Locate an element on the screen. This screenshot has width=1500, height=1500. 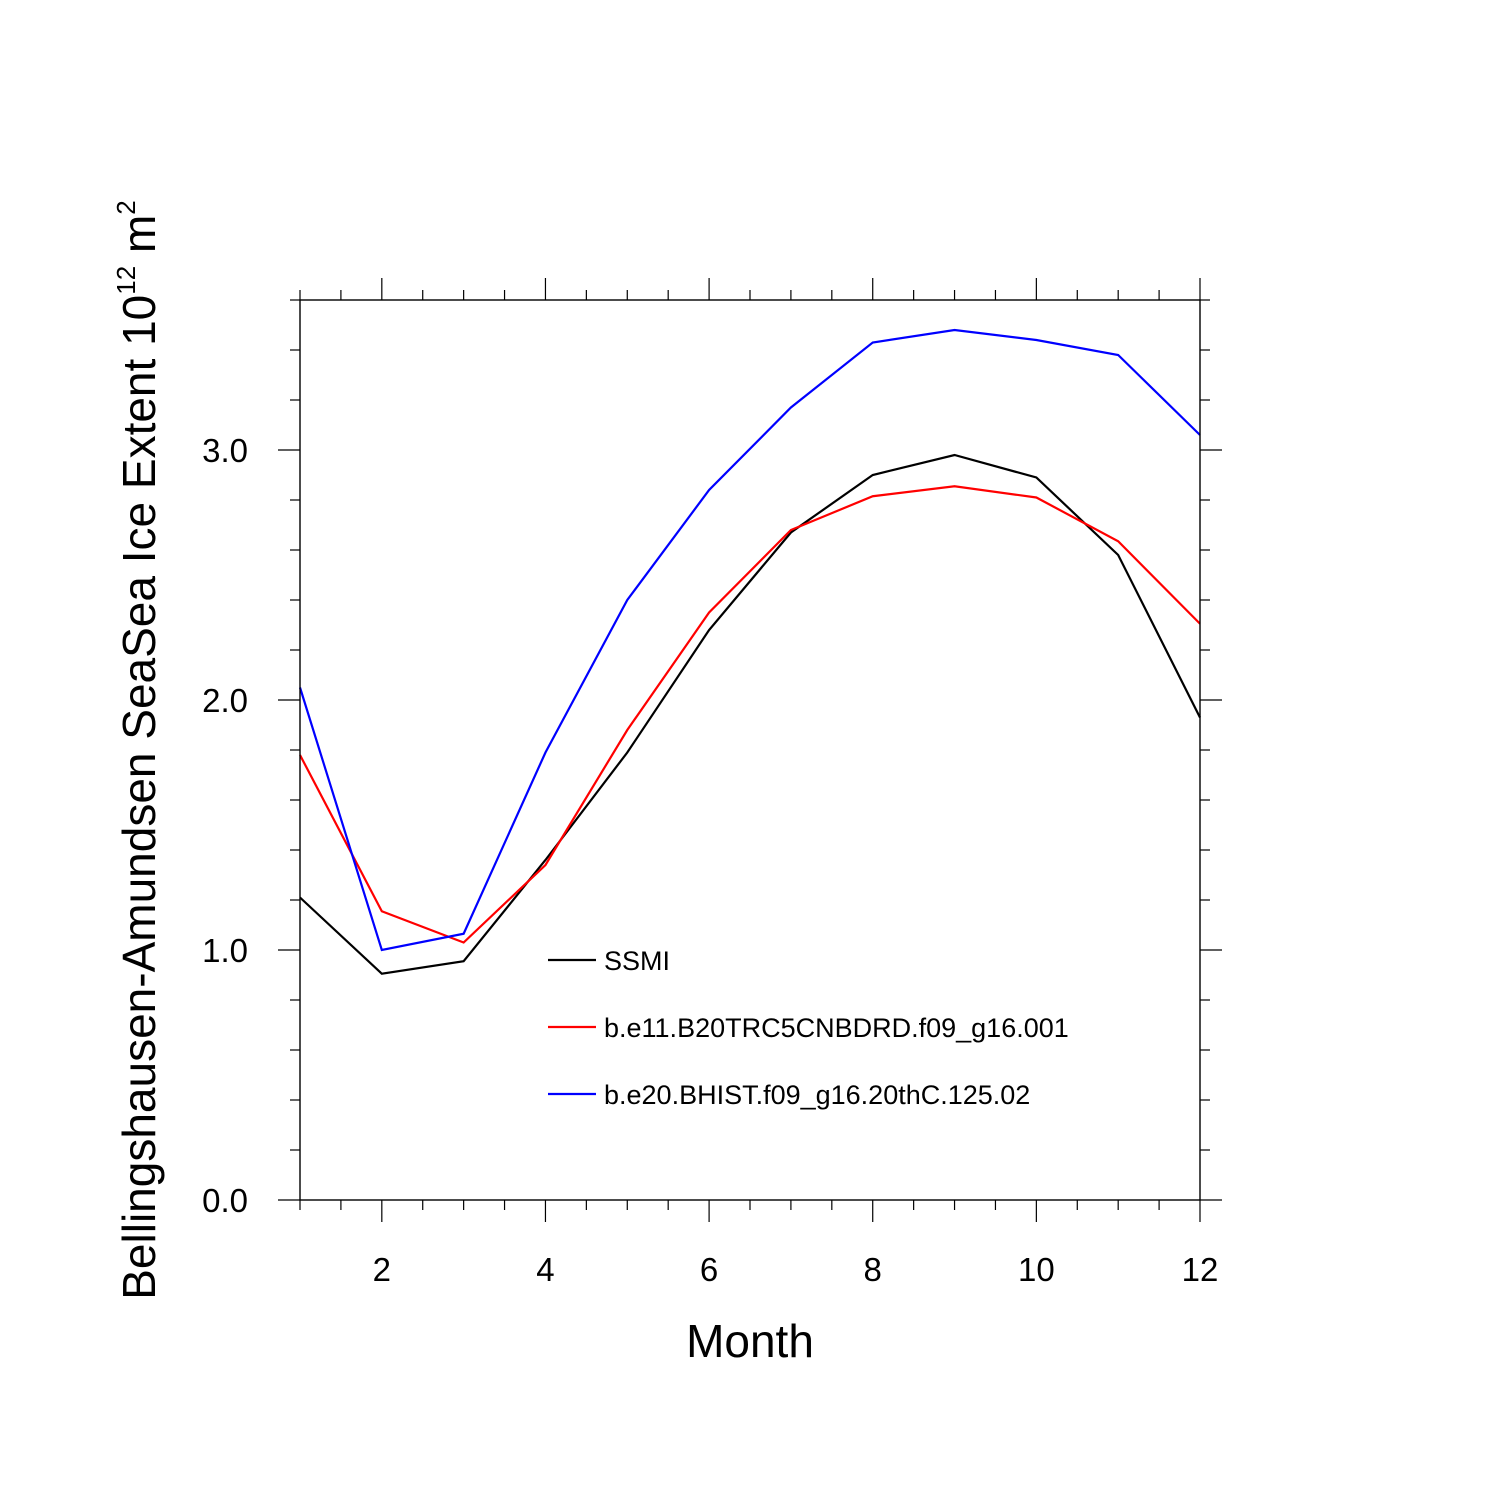
x-tick-label: 12 is located at coordinates (1200, 1269).